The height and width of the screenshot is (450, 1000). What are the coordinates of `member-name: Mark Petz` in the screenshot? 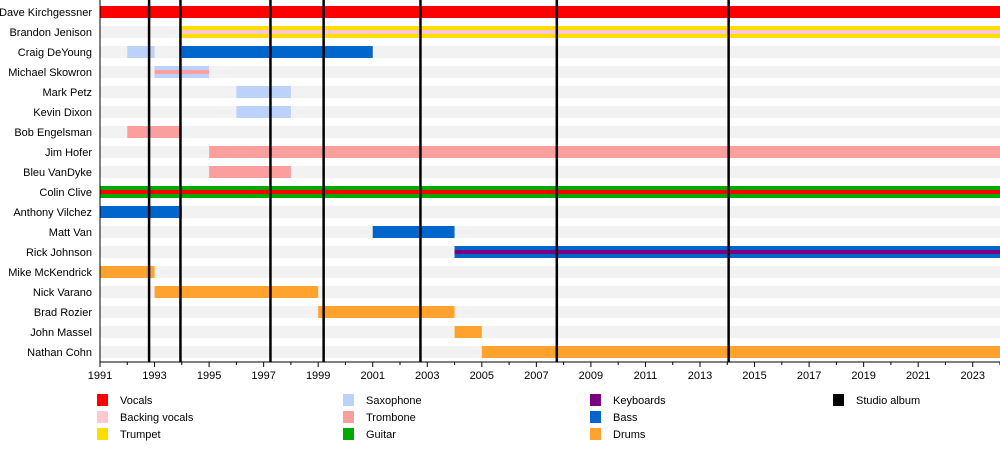 It's located at (67, 93).